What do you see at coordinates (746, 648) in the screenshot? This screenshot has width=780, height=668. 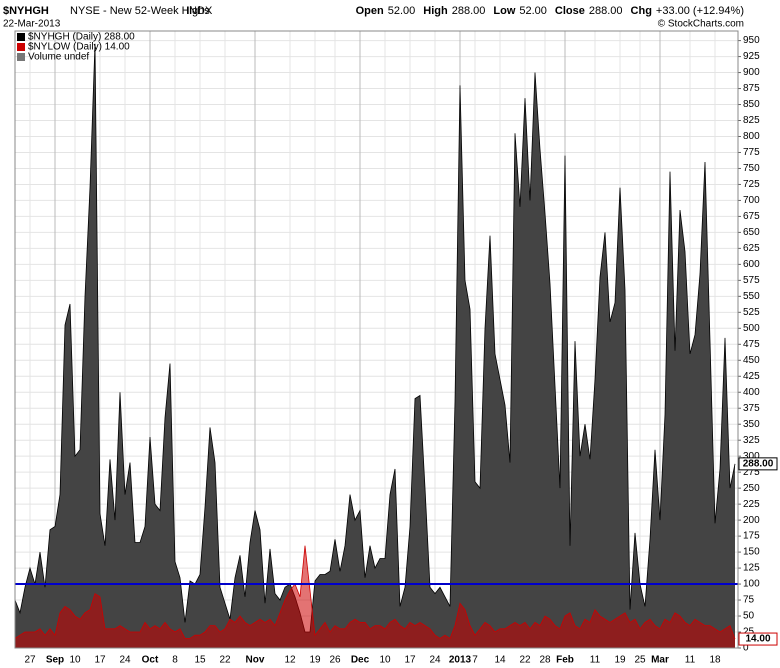 I see `y-tick-label: 0` at bounding box center [746, 648].